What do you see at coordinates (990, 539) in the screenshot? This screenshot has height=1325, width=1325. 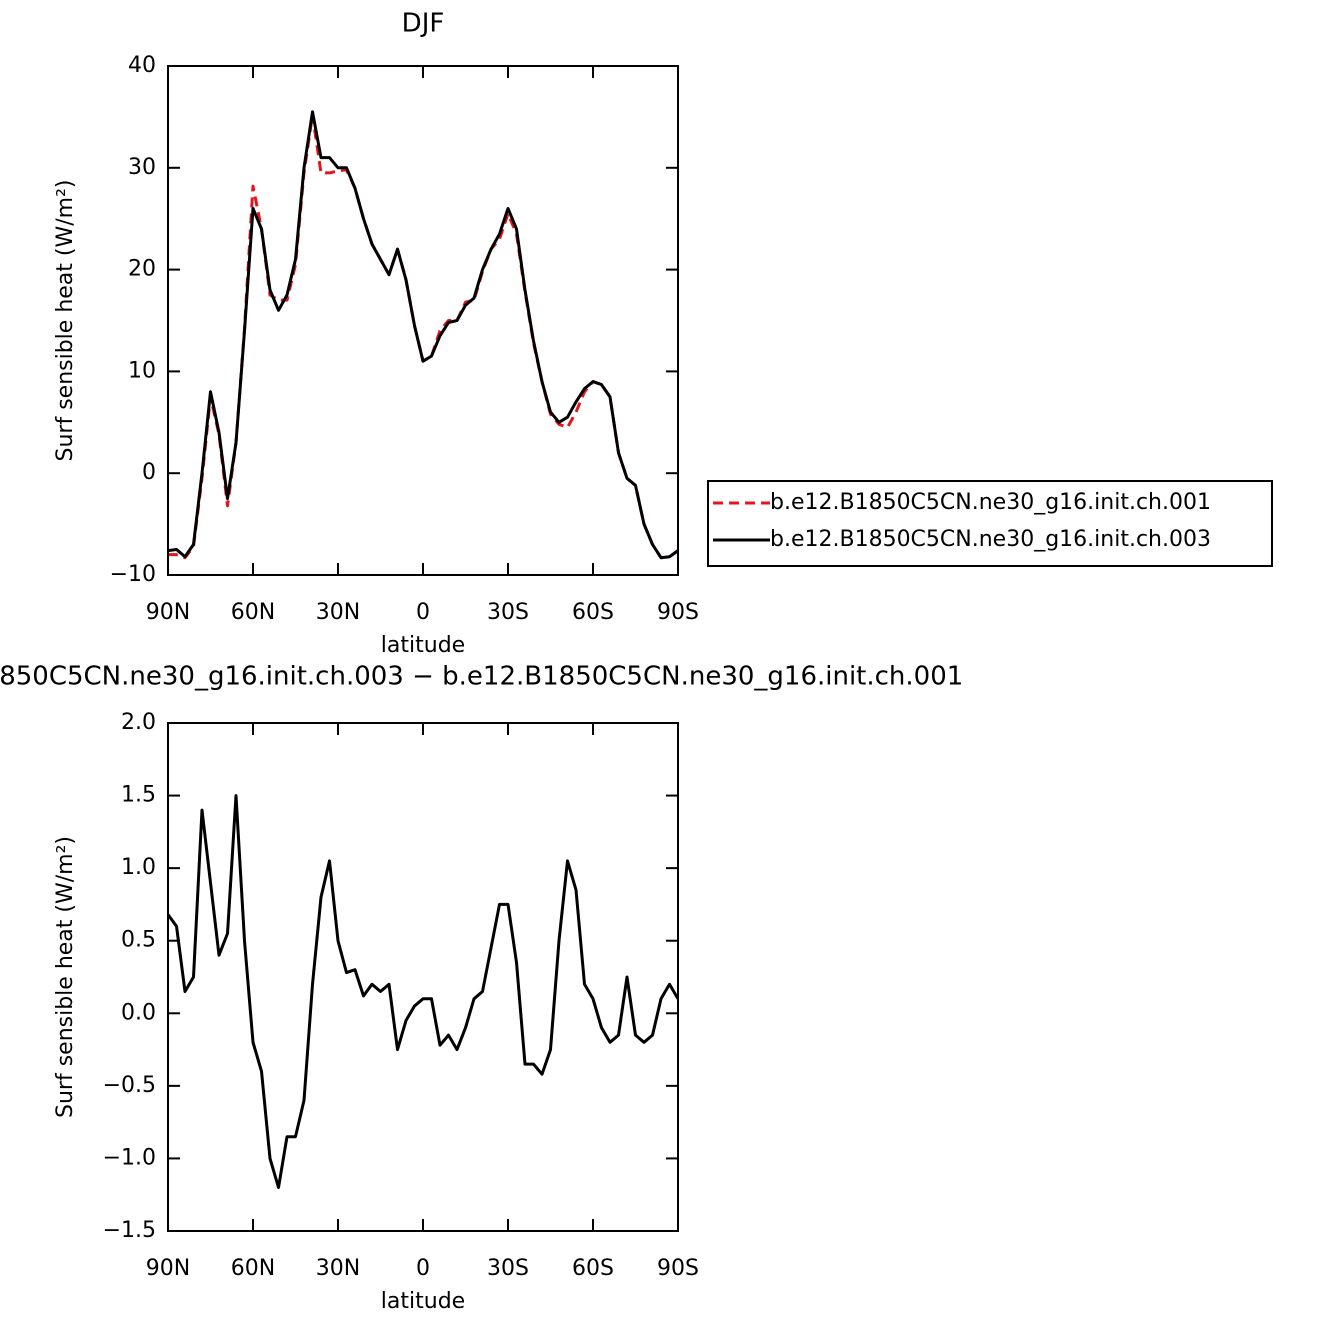 I see `legend-label: b.e12.B1850C5CN.ne30_g16.init.ch.003` at bounding box center [990, 539].